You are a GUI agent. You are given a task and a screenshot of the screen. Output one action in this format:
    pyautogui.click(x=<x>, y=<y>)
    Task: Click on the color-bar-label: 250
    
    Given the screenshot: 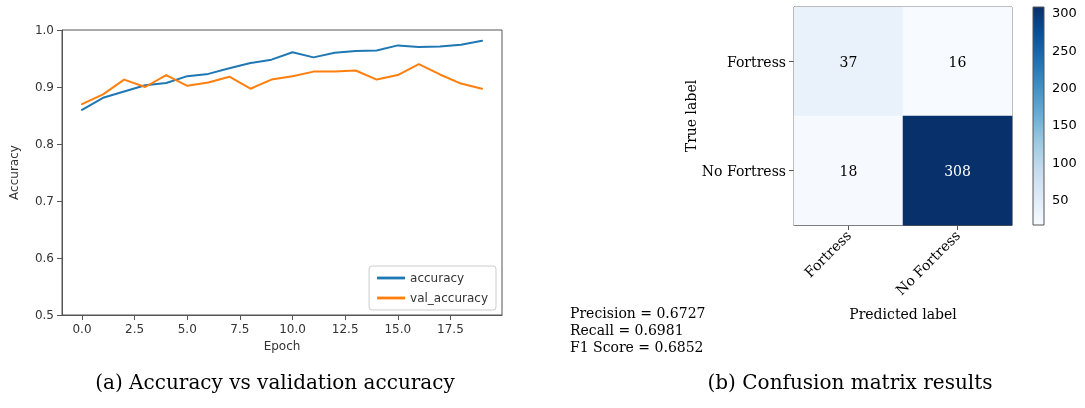 What is the action you would take?
    pyautogui.click(x=1064, y=50)
    